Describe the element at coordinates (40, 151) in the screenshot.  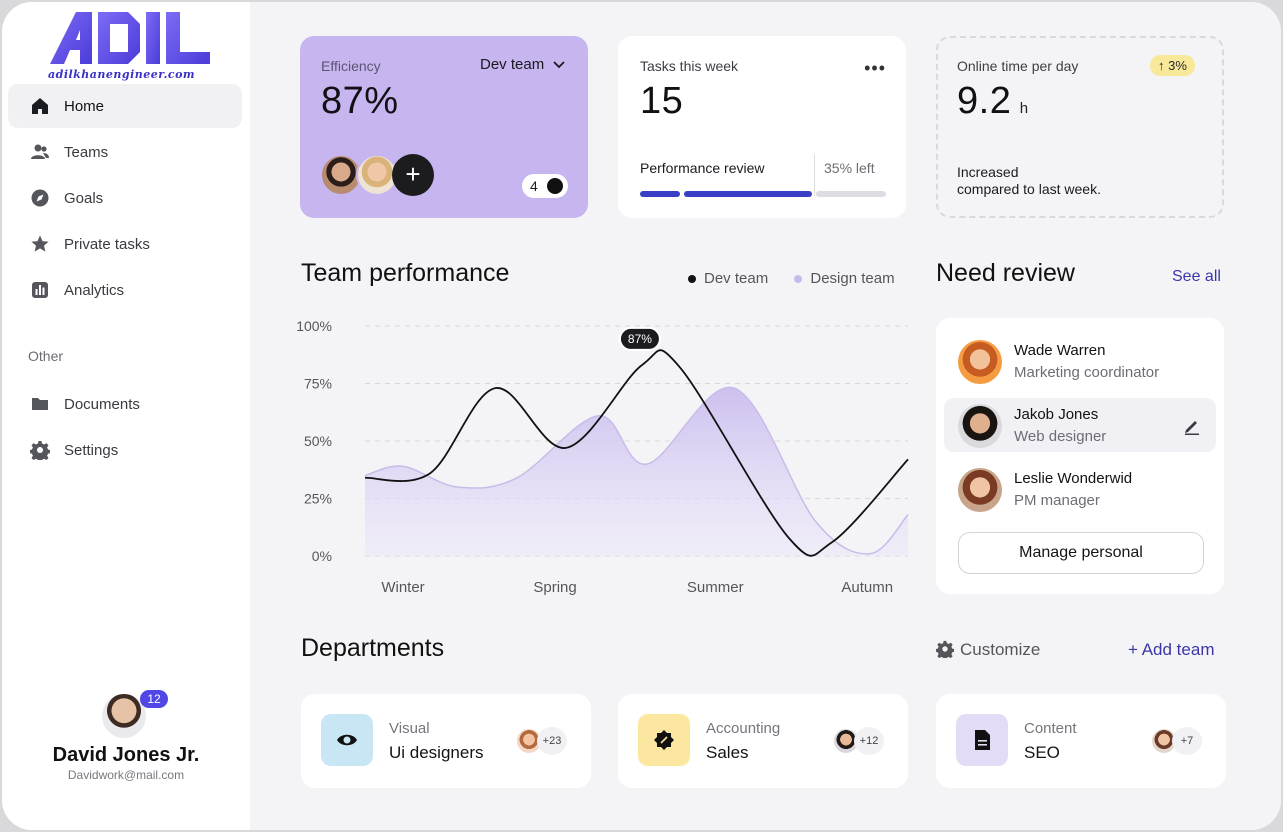
I see `users-icon` at that location.